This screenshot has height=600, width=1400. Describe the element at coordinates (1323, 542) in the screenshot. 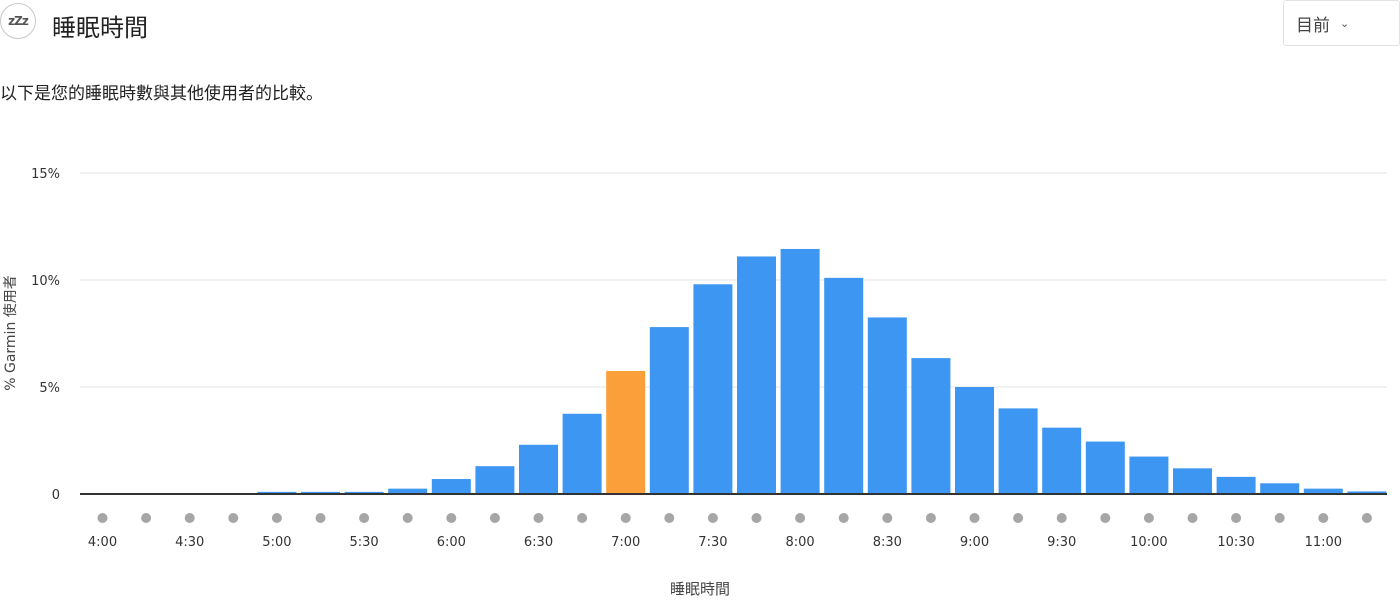

I see `x-tick-label: 11:00` at that location.